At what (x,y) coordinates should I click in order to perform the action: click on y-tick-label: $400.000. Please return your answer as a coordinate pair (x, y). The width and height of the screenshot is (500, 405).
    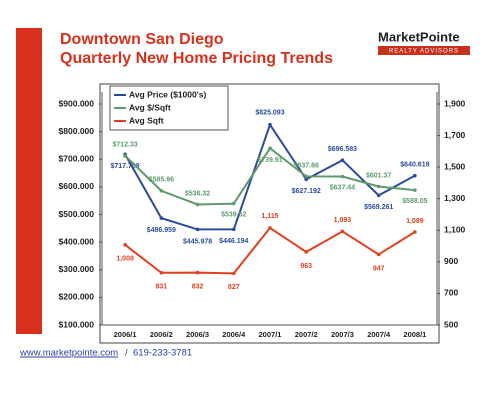
    Looking at the image, I should click on (77, 241).